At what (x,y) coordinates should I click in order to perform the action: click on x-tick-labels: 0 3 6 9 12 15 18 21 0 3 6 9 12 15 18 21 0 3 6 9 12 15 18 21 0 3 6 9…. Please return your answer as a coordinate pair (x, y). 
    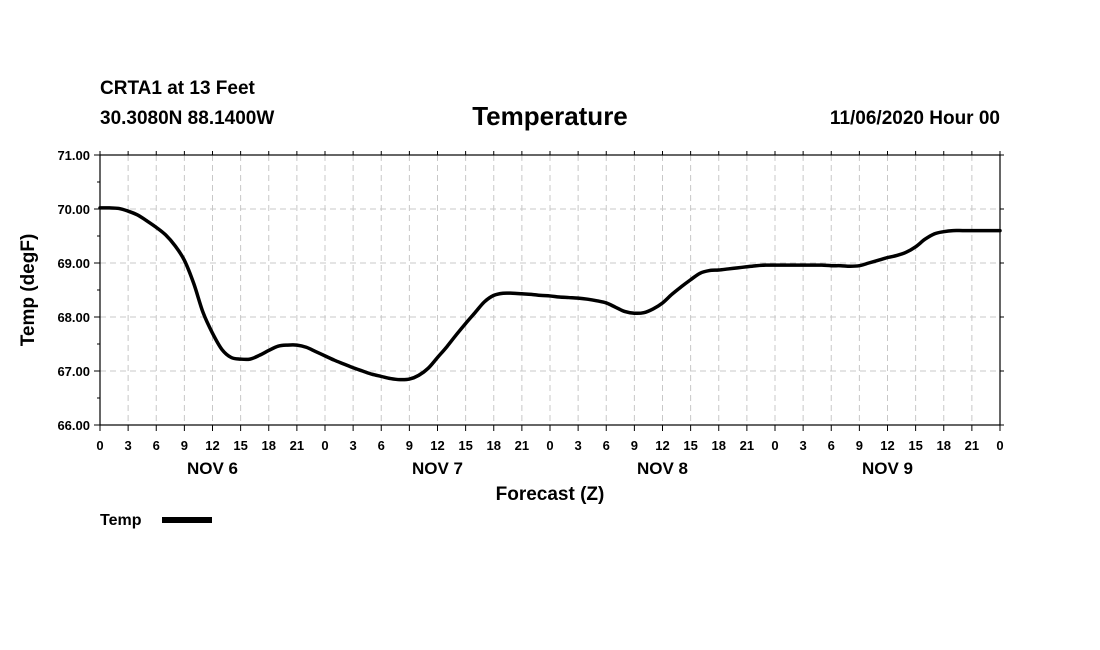
    Looking at the image, I should click on (549, 445).